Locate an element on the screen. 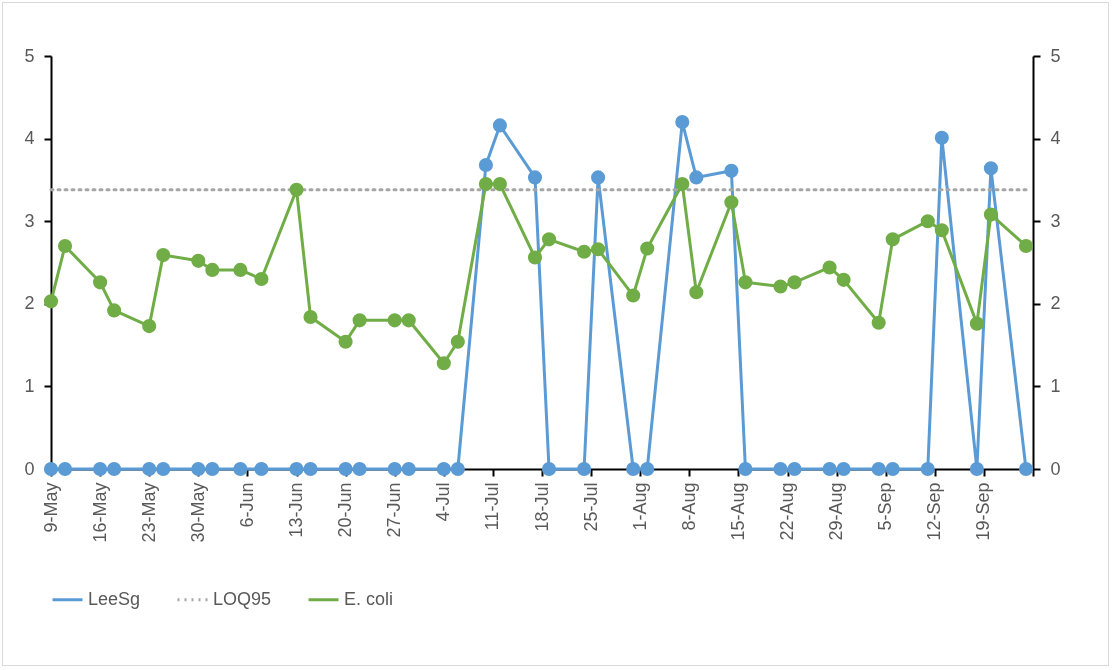 This screenshot has width=1113, height=670. x-tick-label: 20-Jun is located at coordinates (345, 510).